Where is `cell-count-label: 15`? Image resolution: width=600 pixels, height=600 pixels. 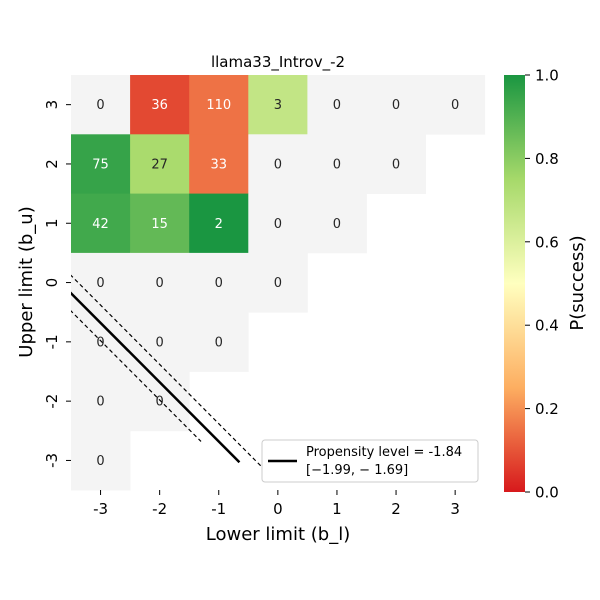 cell-count-label: 15 is located at coordinates (159, 224).